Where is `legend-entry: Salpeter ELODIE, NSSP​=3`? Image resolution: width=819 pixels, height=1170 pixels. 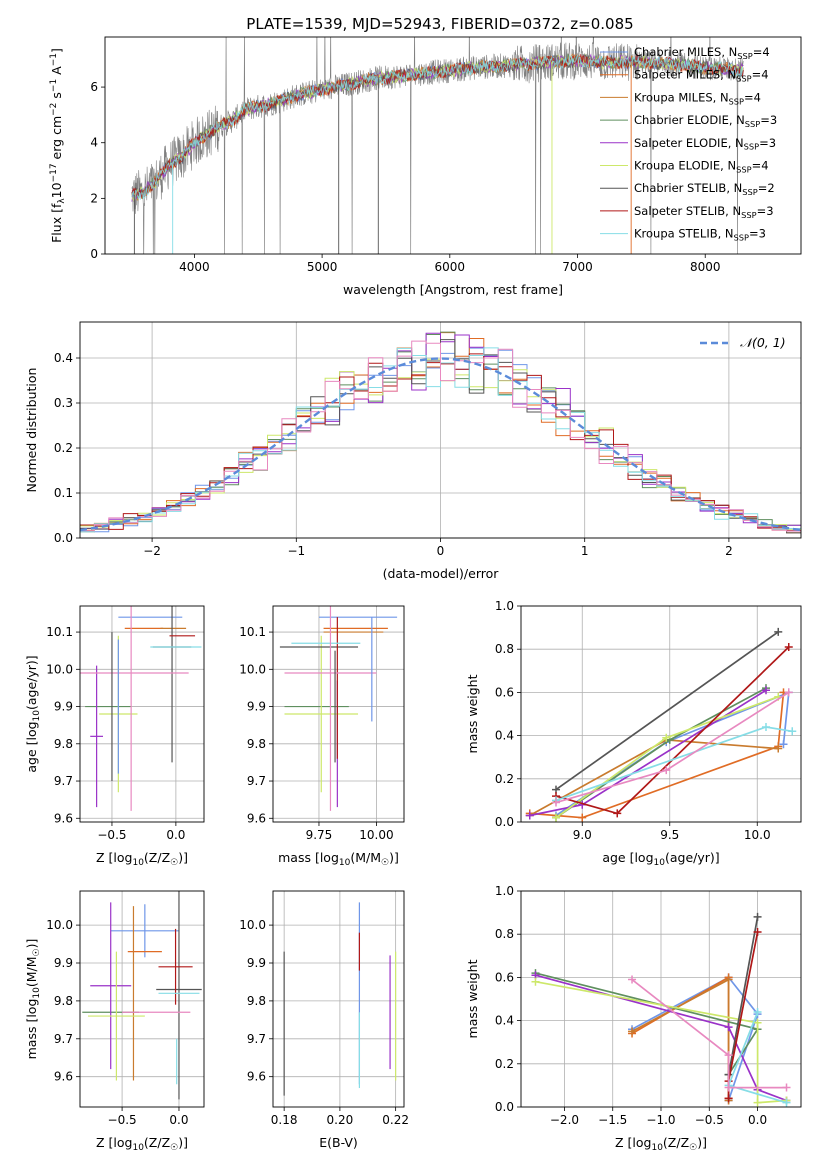
legend-entry: Salpeter ELODIE, NSSP​=3 is located at coordinates (705, 144).